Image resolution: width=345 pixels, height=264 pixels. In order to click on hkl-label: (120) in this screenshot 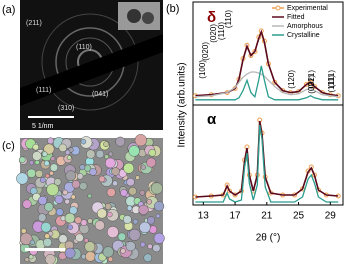, I will do `click(291, 79)`.